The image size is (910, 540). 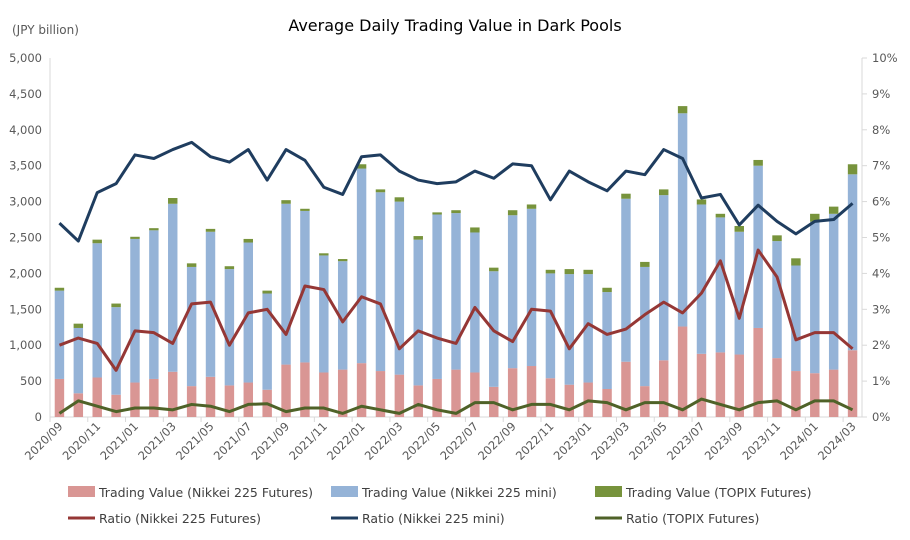 What do you see at coordinates (610, 441) in the screenshot?
I see `x-tick-label: 2023/03` at bounding box center [610, 441].